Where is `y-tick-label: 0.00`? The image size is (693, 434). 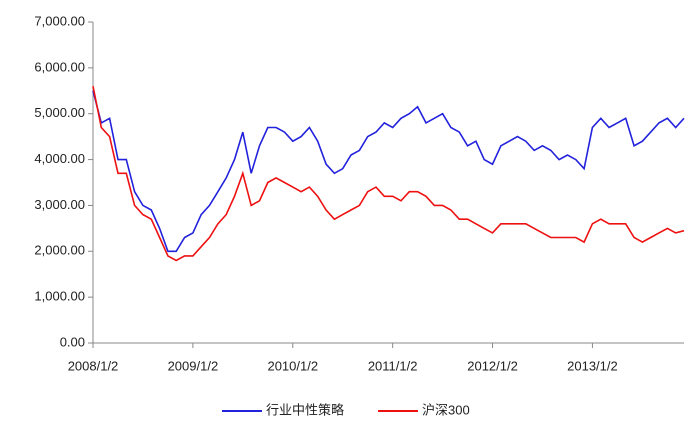 y-tick-label: 0.00 is located at coordinates (72, 341).